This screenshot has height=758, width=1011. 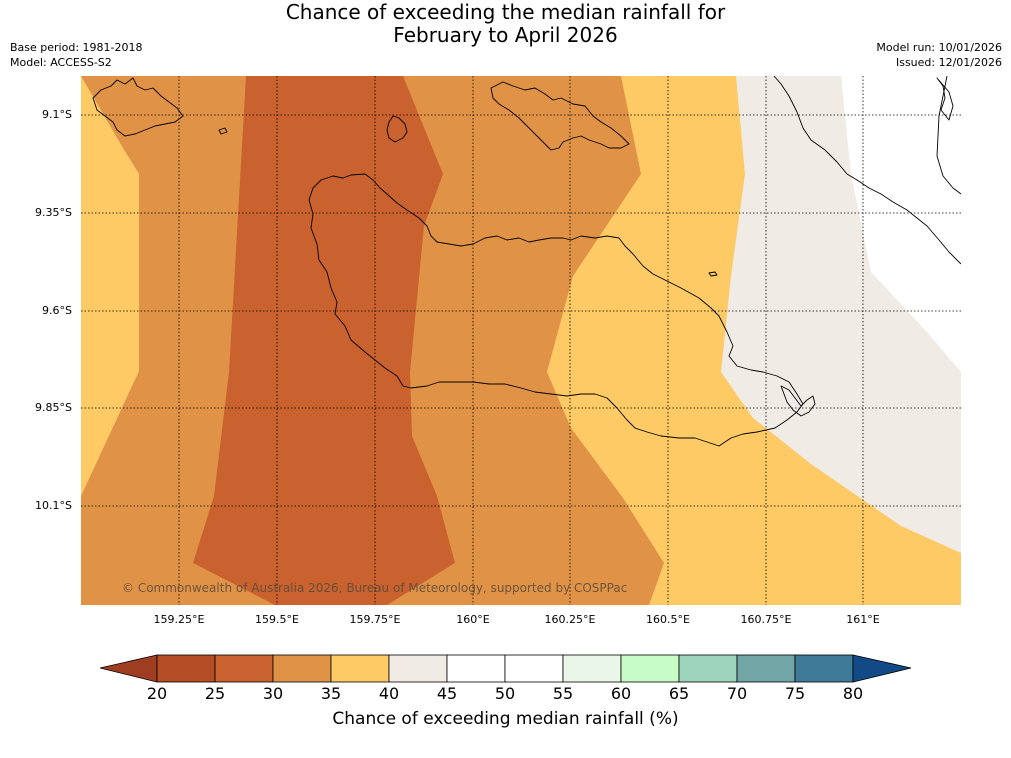 I want to click on colorbar-tick: 75, so click(x=795, y=693).